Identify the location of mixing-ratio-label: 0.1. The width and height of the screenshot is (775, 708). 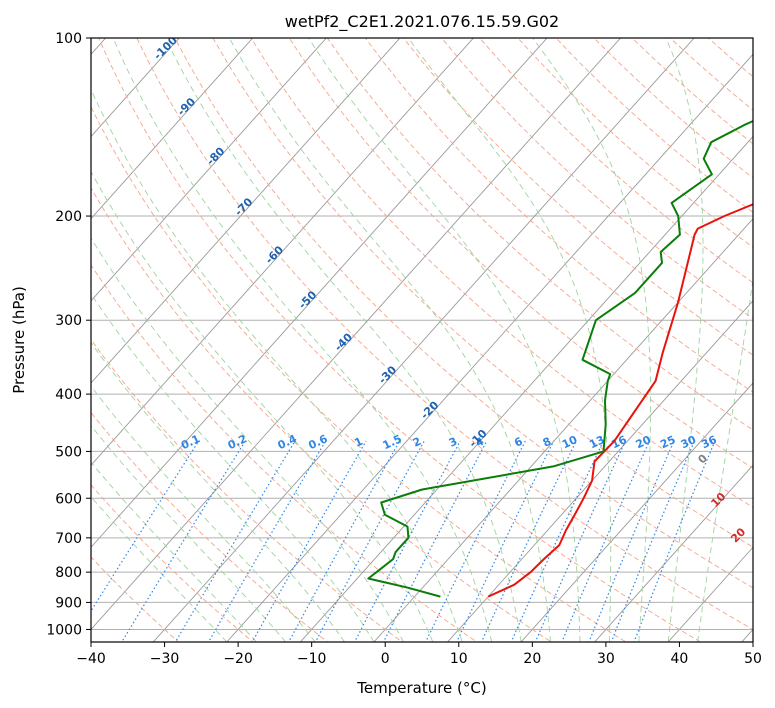
(190, 442).